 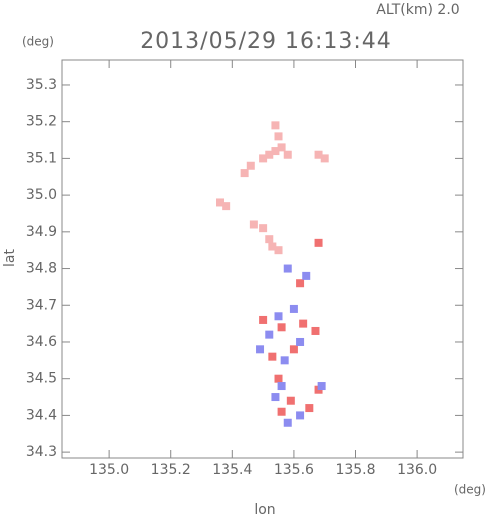 I want to click on y-tick-label: 34.7, so click(x=41, y=305).